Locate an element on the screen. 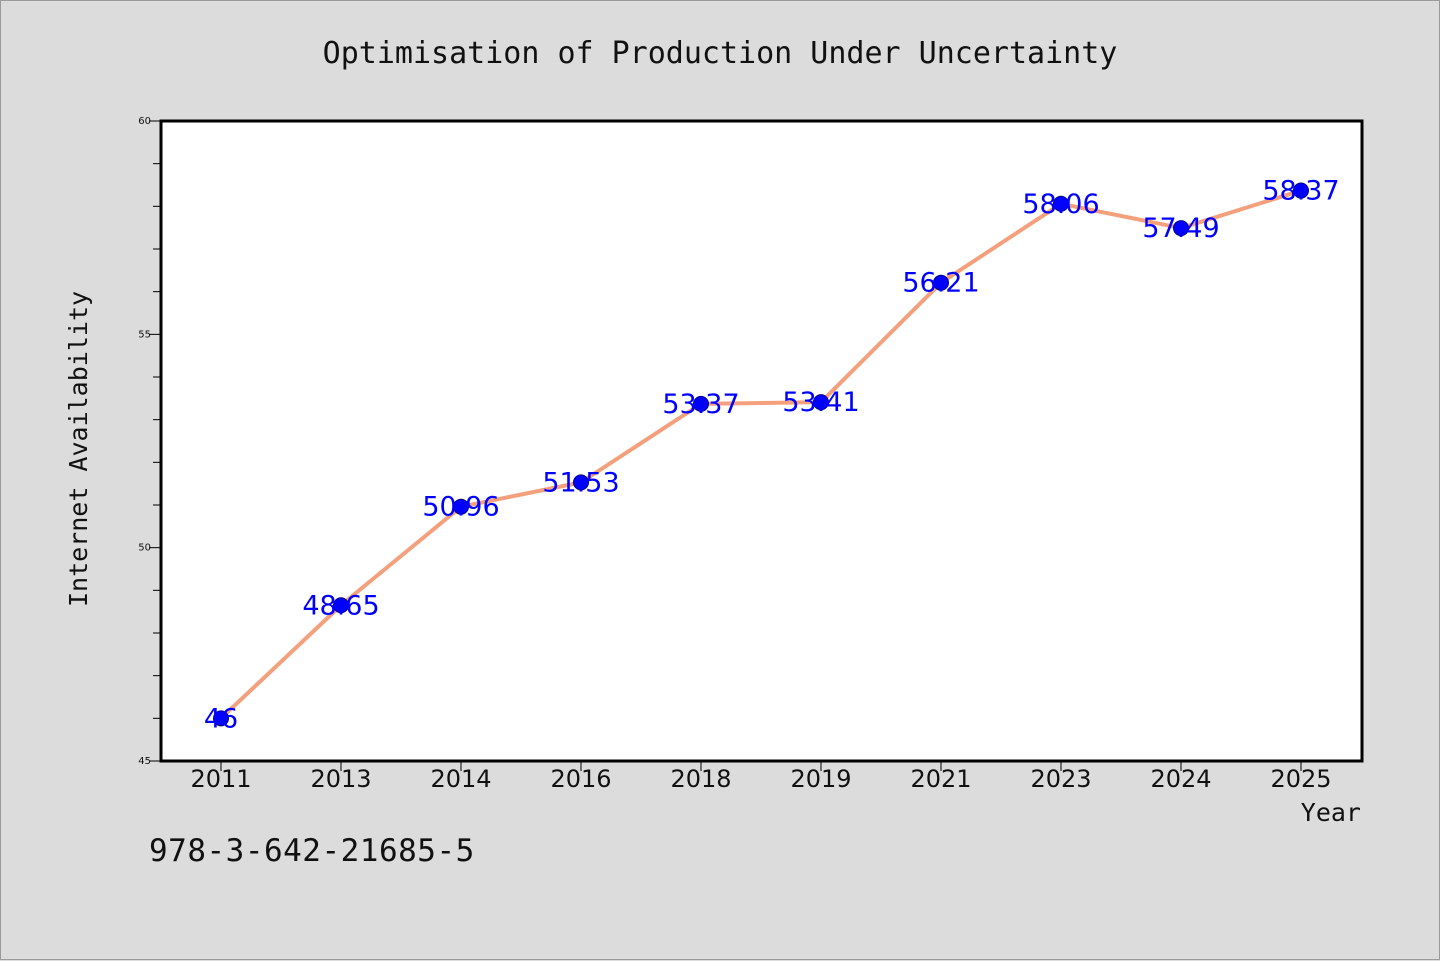 The width and height of the screenshot is (1440, 961). y-tick-label: 60 is located at coordinates (144, 121).